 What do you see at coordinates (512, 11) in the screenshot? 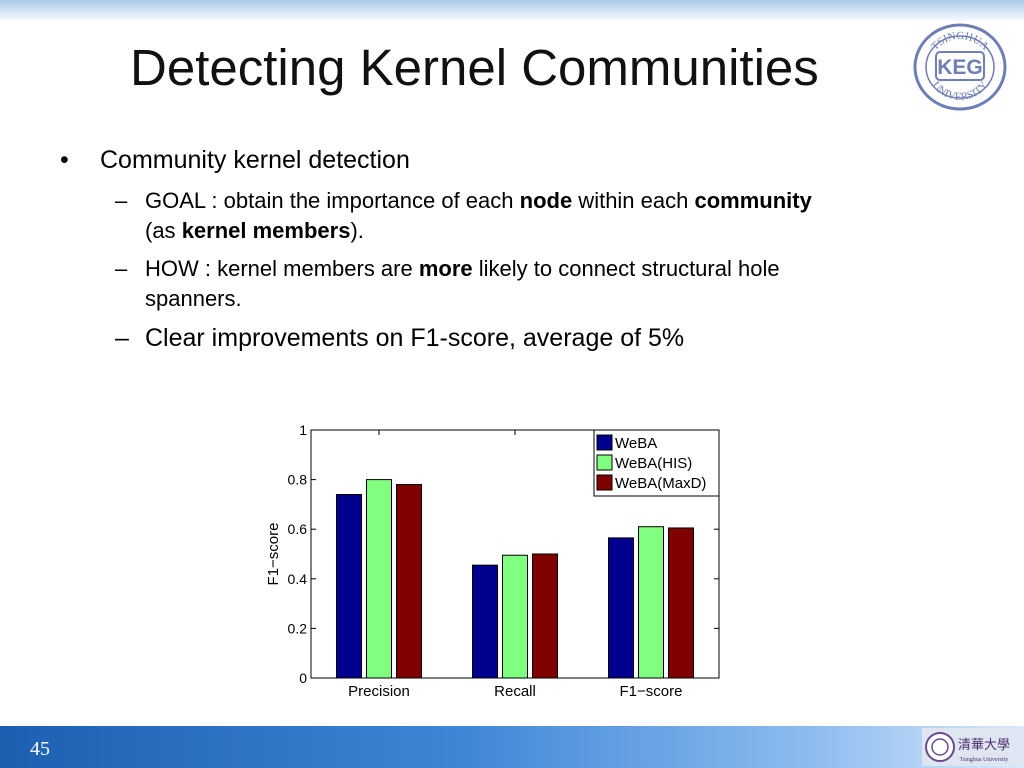
I see `header-band` at bounding box center [512, 11].